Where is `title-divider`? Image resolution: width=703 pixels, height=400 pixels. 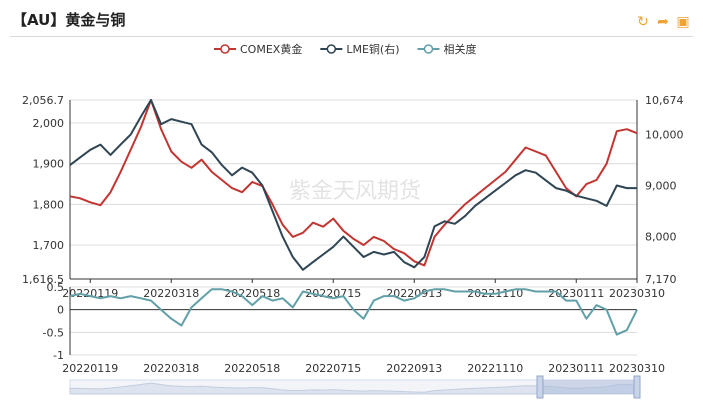 title-divider is located at coordinates (351, 36).